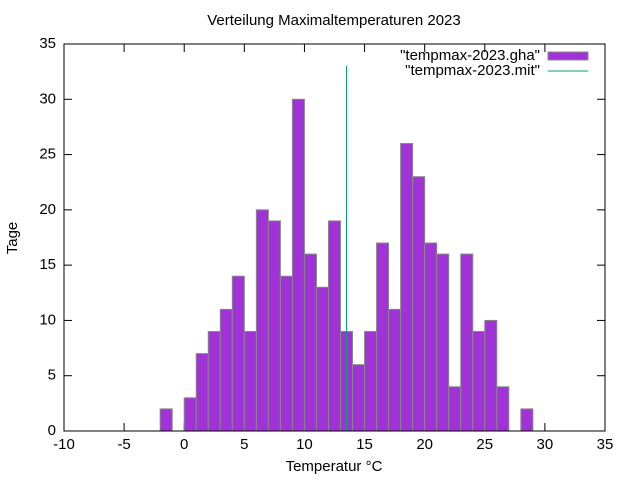  Describe the element at coordinates (472, 70) in the screenshot. I see `legend-label: "tempmax-2023.mit"` at that location.